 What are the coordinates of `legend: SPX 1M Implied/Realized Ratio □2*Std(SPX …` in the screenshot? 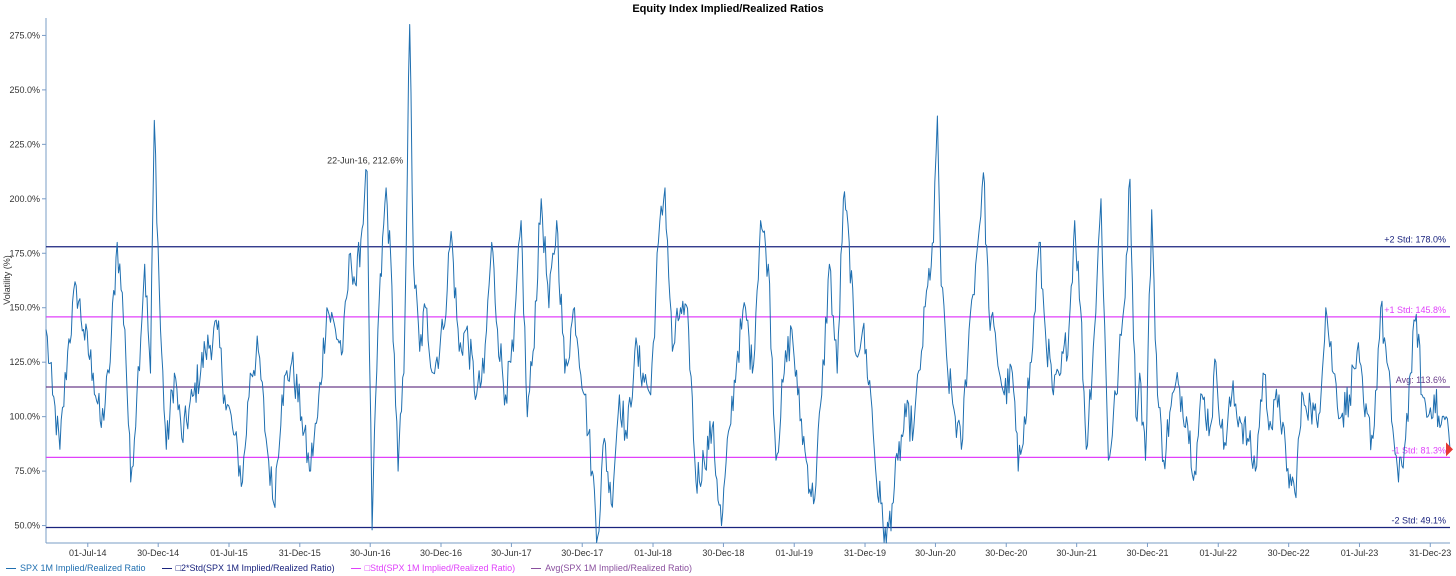 It's located at (728, 568).